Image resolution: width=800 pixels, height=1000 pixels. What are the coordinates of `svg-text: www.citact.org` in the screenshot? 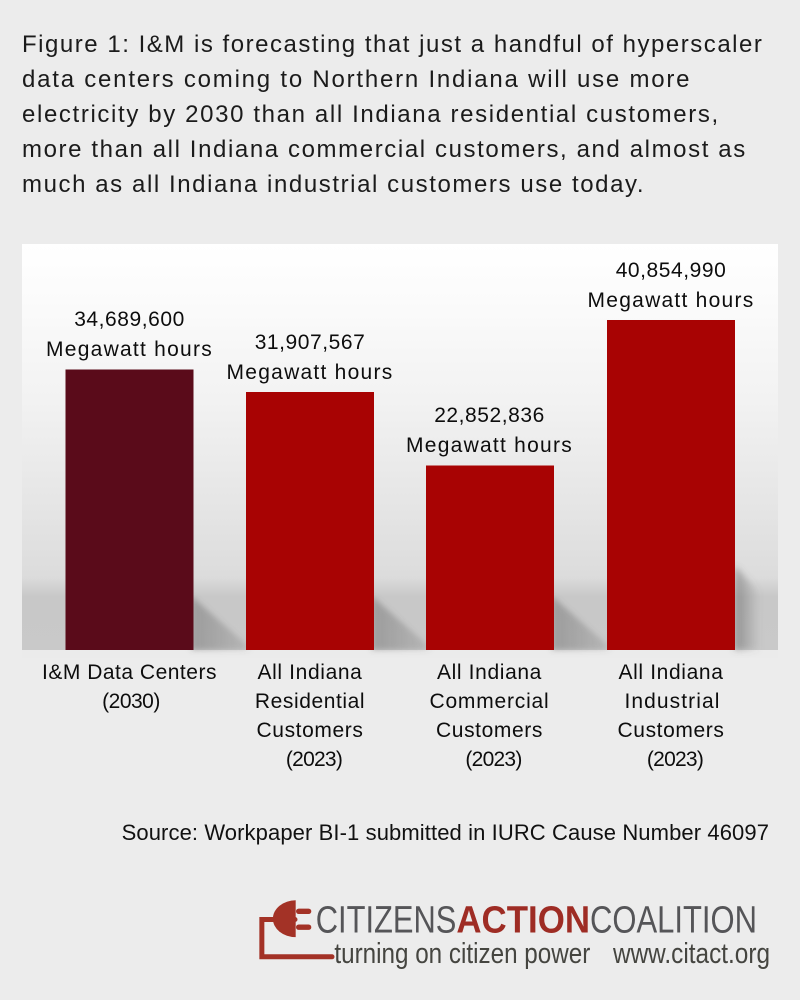 It's located at (691, 954).